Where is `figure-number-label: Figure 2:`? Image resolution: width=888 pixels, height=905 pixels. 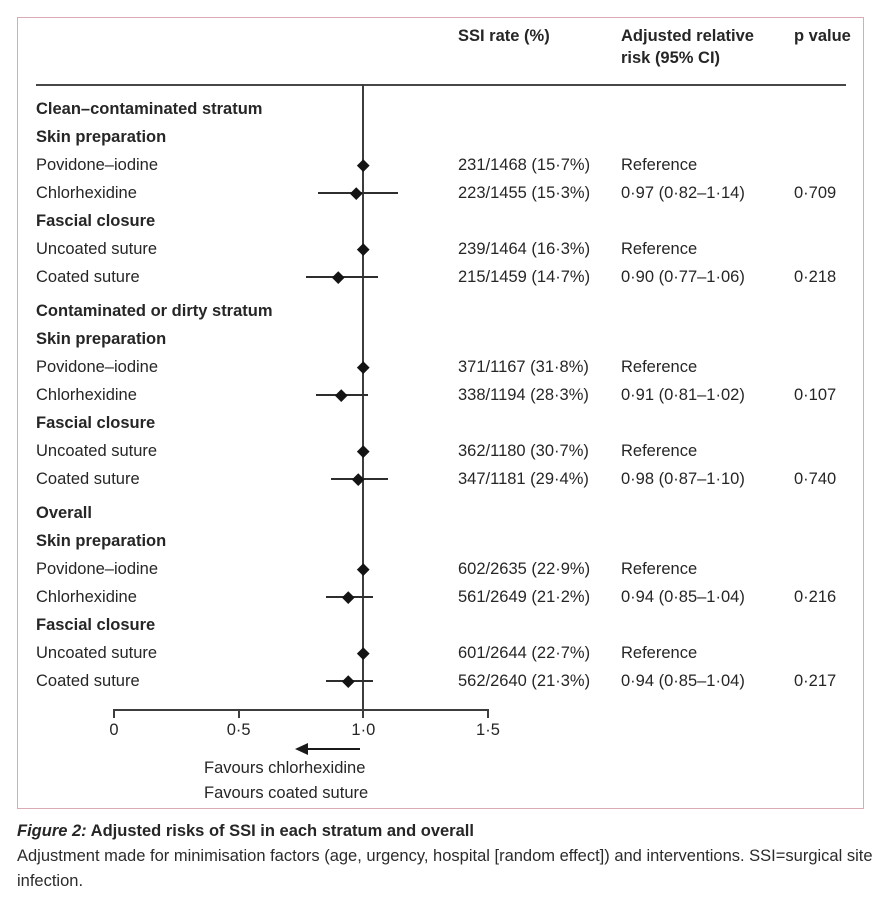 figure-number-label: Figure 2: is located at coordinates (52, 831).